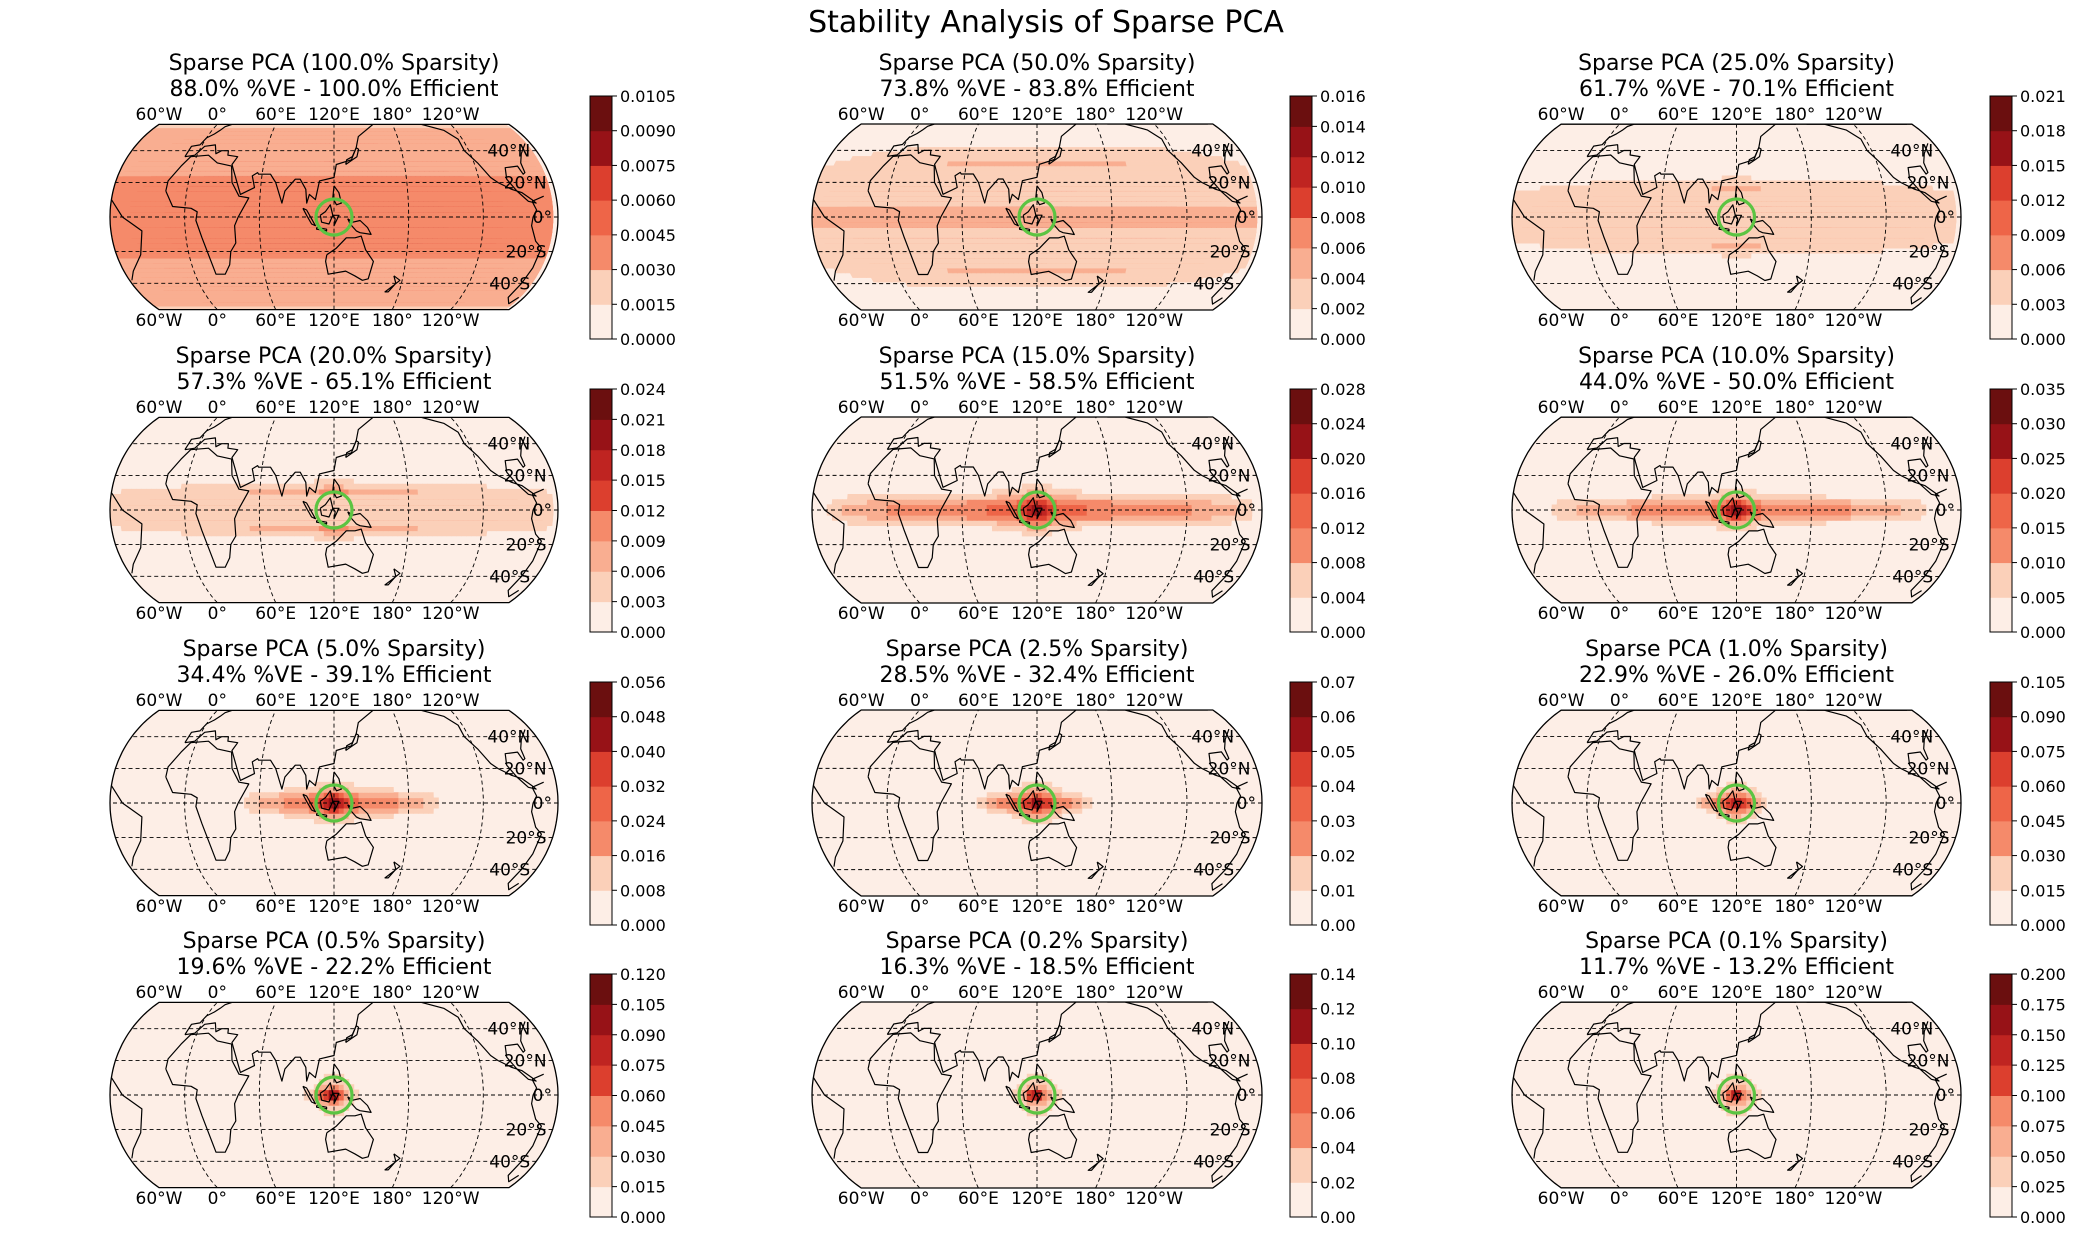  What do you see at coordinates (392, 321) in the screenshot?
I see `lon-label-bottom: 180°` at bounding box center [392, 321].